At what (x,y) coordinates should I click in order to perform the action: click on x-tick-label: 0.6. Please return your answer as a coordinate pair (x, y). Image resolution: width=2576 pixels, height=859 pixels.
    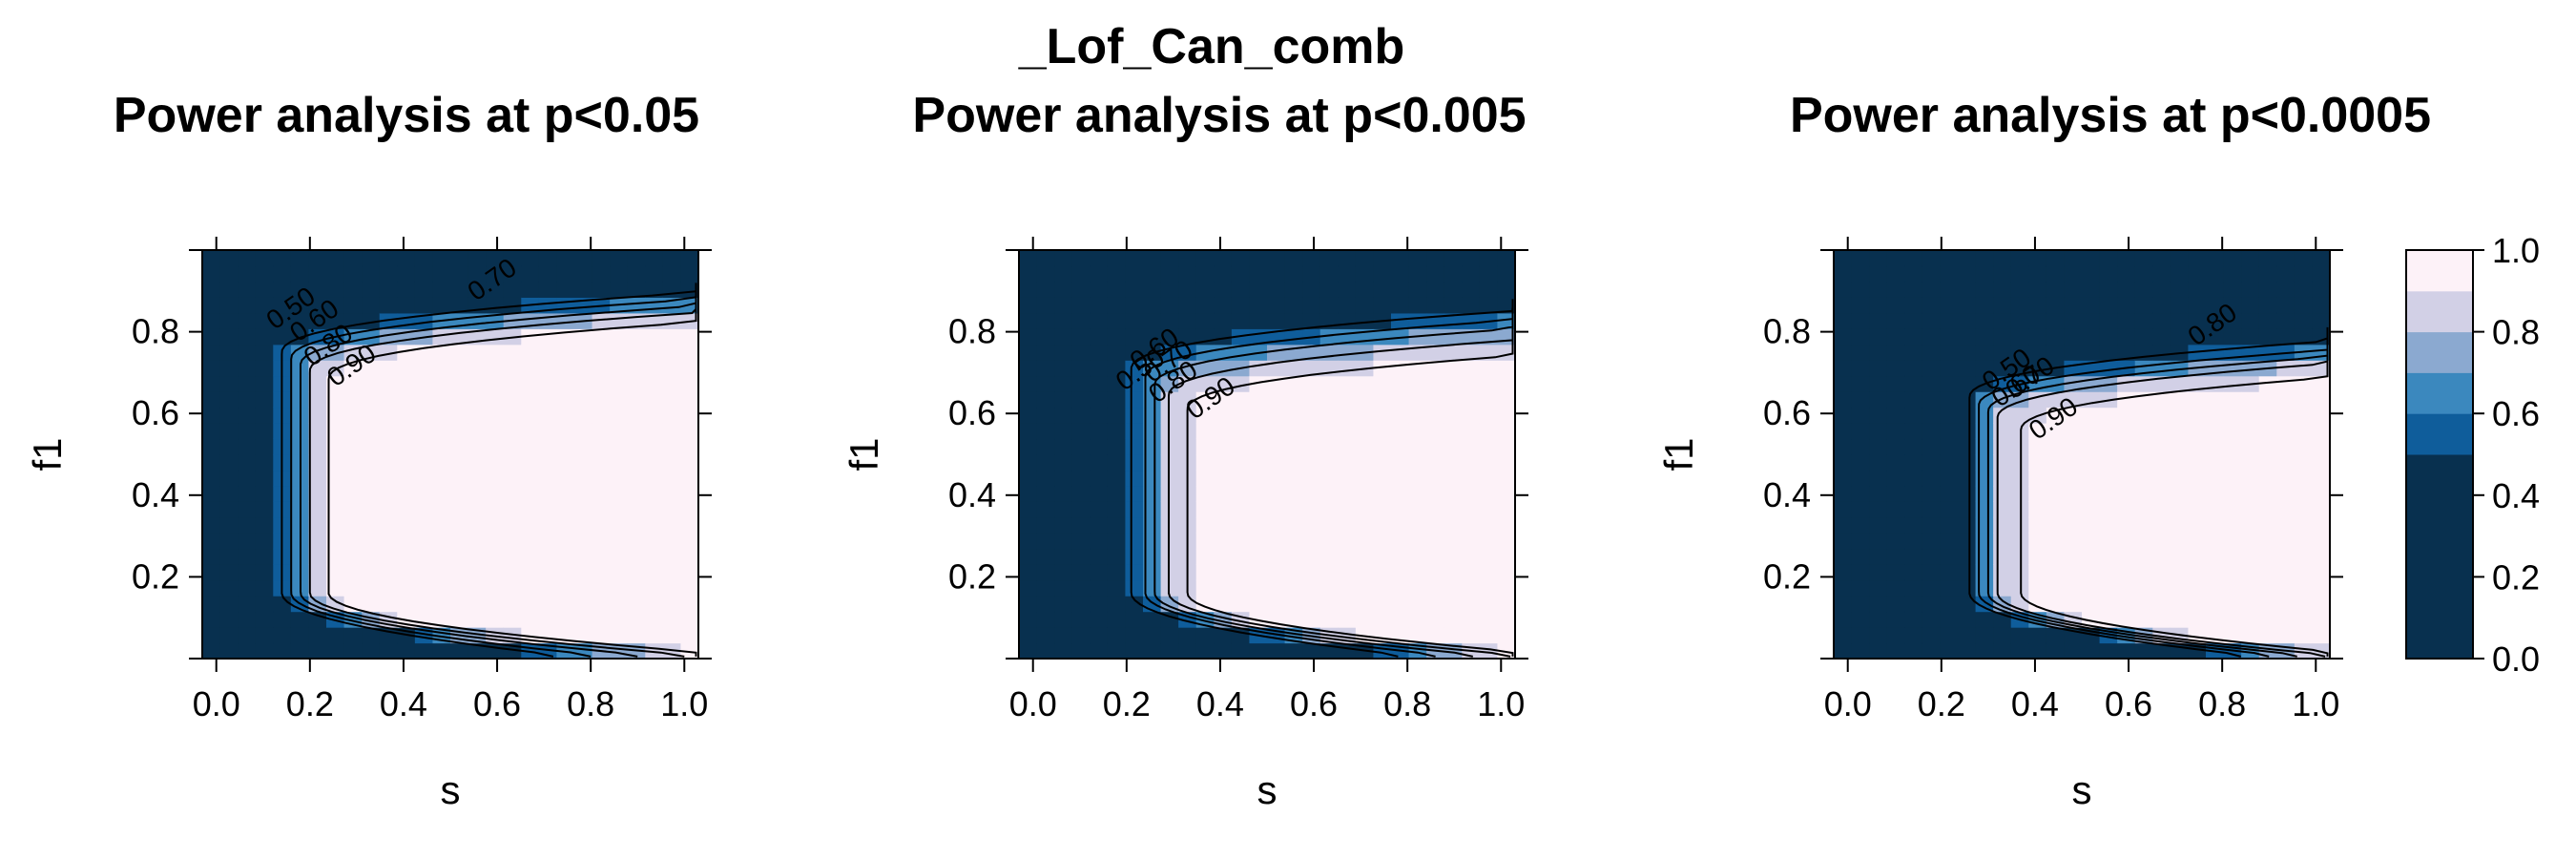
    Looking at the image, I should click on (497, 703).